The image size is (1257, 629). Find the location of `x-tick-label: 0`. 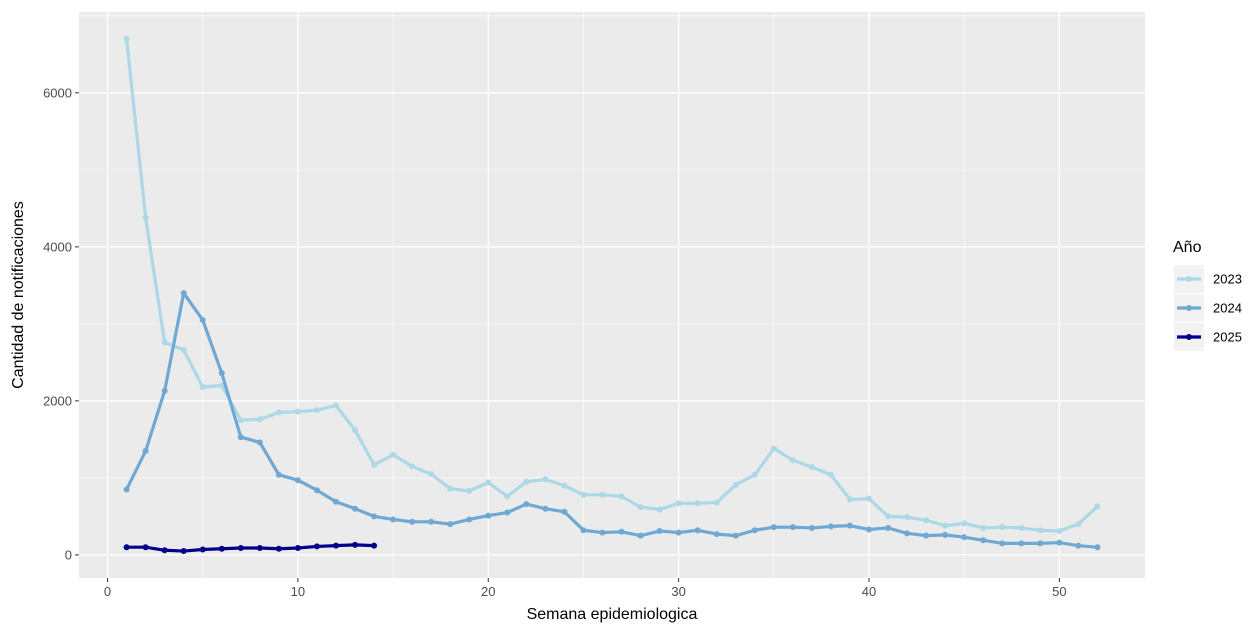

x-tick-label: 0 is located at coordinates (107, 591).